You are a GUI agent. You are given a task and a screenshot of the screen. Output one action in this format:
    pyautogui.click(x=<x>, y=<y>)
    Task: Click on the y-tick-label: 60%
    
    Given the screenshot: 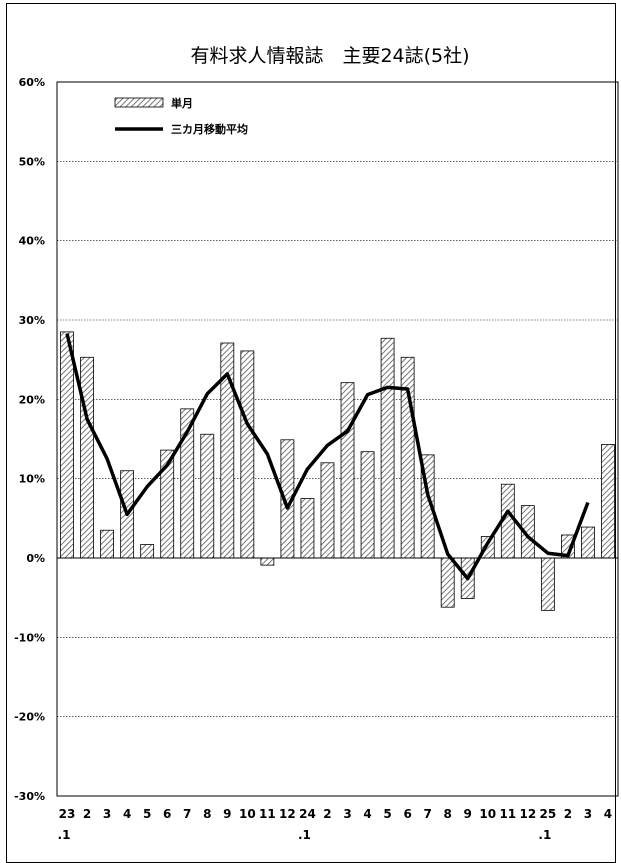 What is the action you would take?
    pyautogui.click(x=32, y=82)
    